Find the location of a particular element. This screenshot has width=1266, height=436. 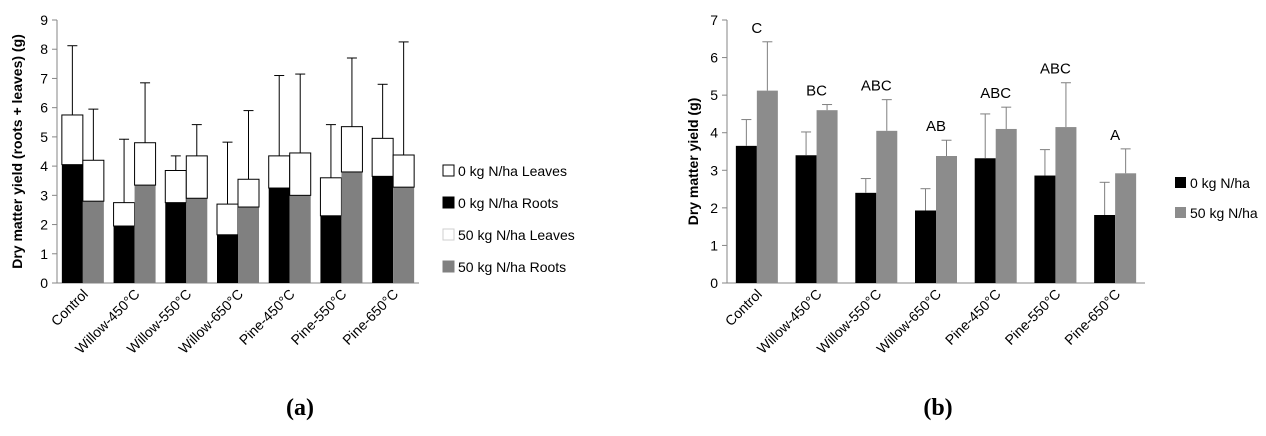

x-tick-label: Pine-450°C is located at coordinates (973, 317).